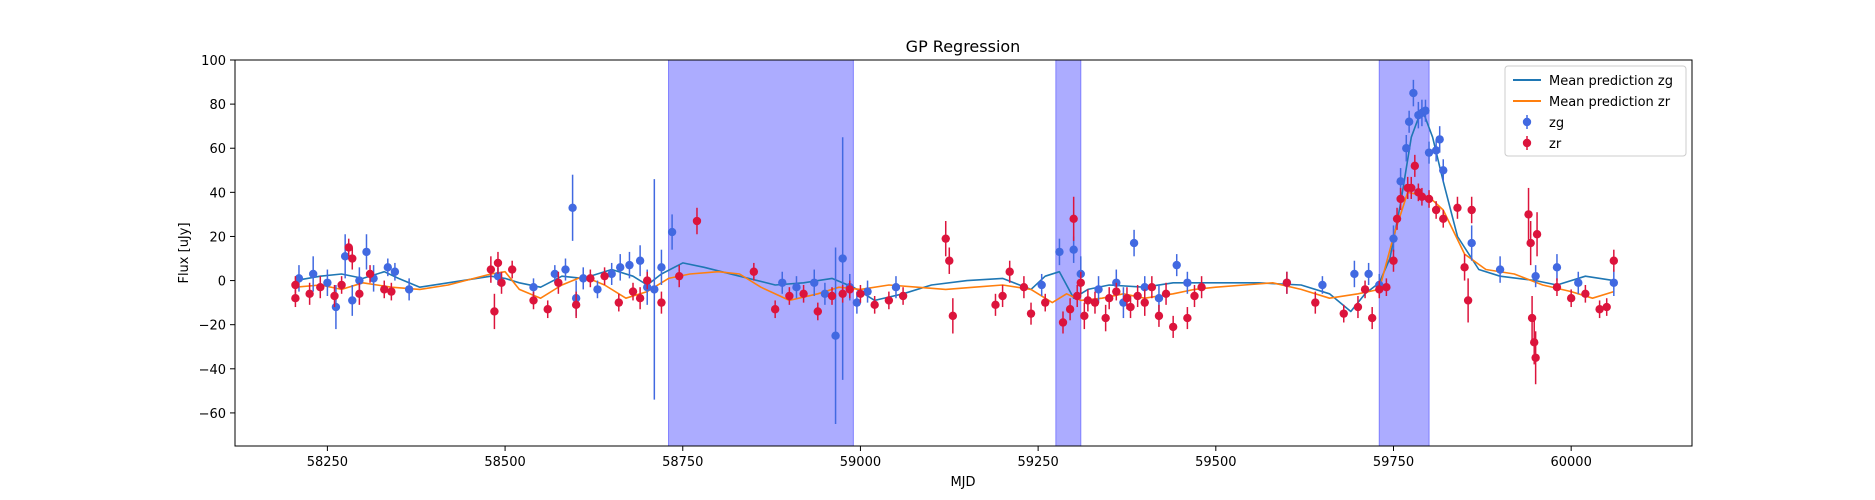 This screenshot has height=500, width=1875. Describe the element at coordinates (1611, 81) in the screenshot. I see `legend-label: Mean prediction zg` at that location.